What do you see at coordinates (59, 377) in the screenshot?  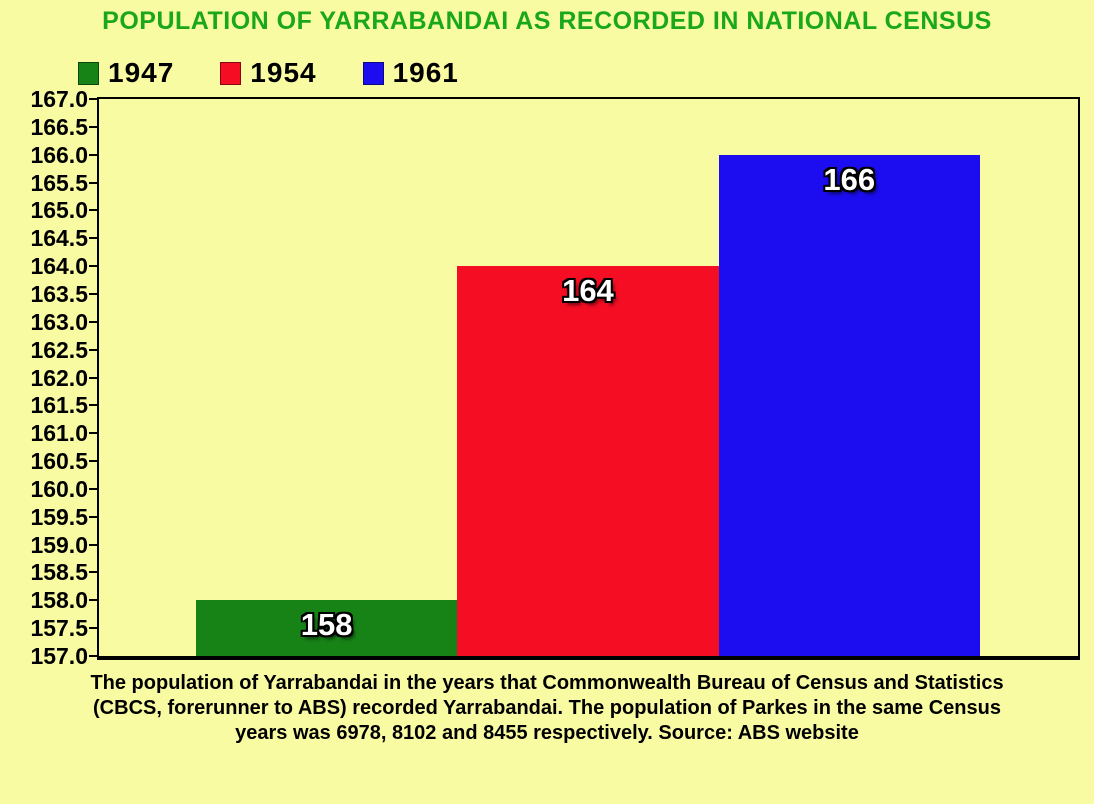 I see `y-tick-label-162.0: 162.0` at bounding box center [59, 377].